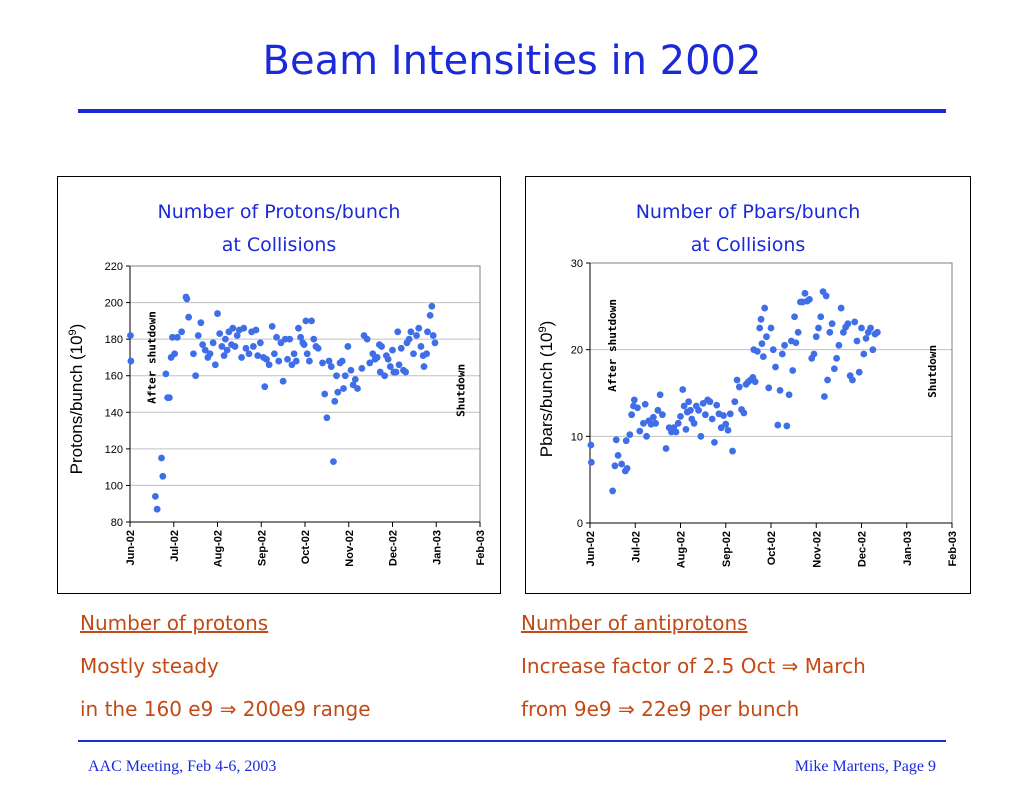 Image resolution: width=1024 pixels, height=793 pixels. I want to click on protons-note-line2: in the 160 e9 ⇒ 200e9 range, so click(225, 709).